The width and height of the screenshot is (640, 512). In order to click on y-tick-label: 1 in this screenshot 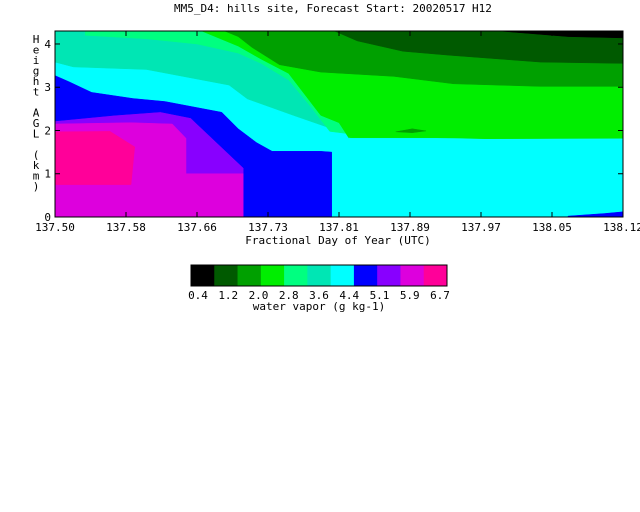, I will do `click(47, 174)`.